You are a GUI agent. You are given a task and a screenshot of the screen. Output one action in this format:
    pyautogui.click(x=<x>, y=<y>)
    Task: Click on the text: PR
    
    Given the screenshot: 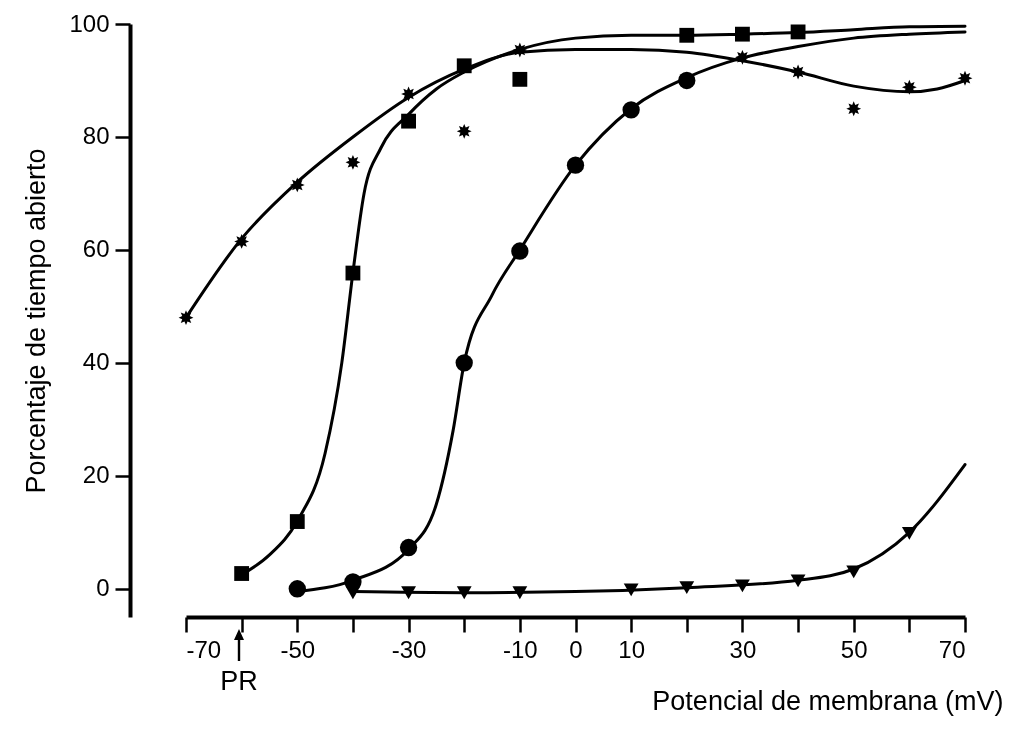 What is the action you would take?
    pyautogui.click(x=239, y=681)
    